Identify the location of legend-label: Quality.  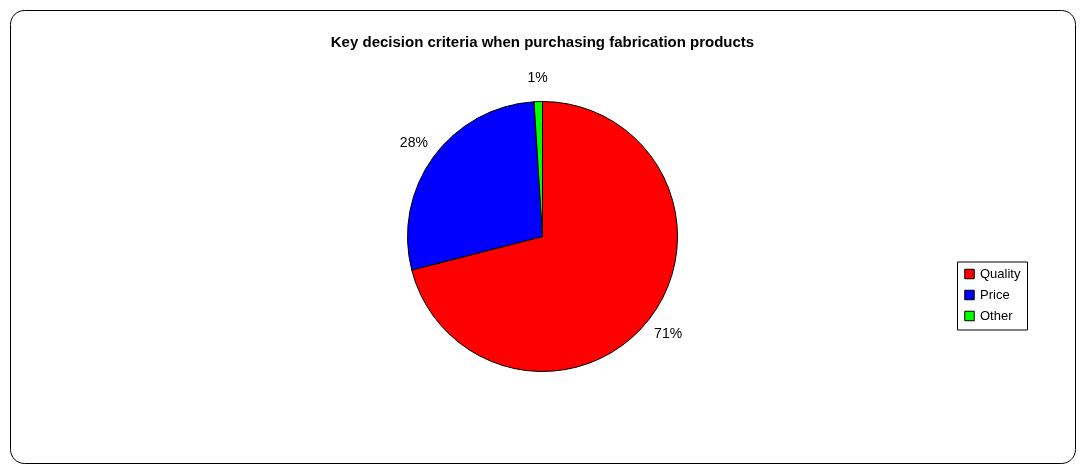
(1000, 273).